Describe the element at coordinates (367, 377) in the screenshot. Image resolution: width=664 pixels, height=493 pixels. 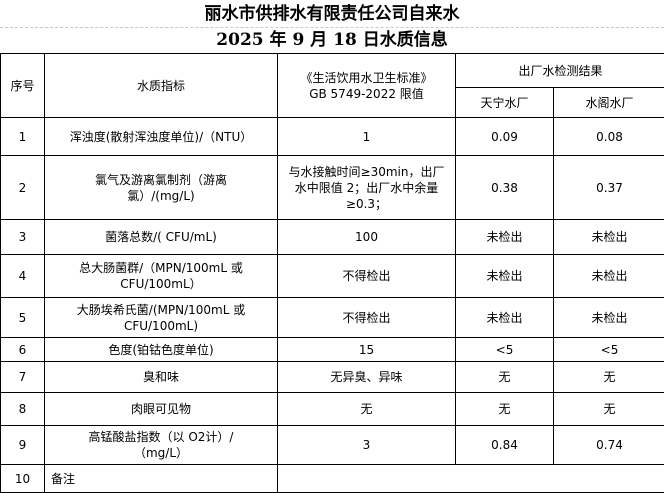
I see `row-limit: 无异臭、异味` at that location.